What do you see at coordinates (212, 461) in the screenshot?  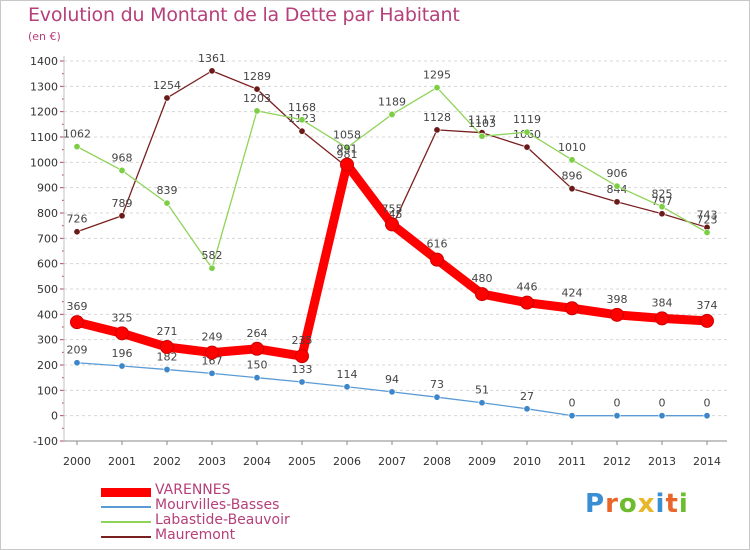 I see `x-tick-label: 2003` at bounding box center [212, 461].